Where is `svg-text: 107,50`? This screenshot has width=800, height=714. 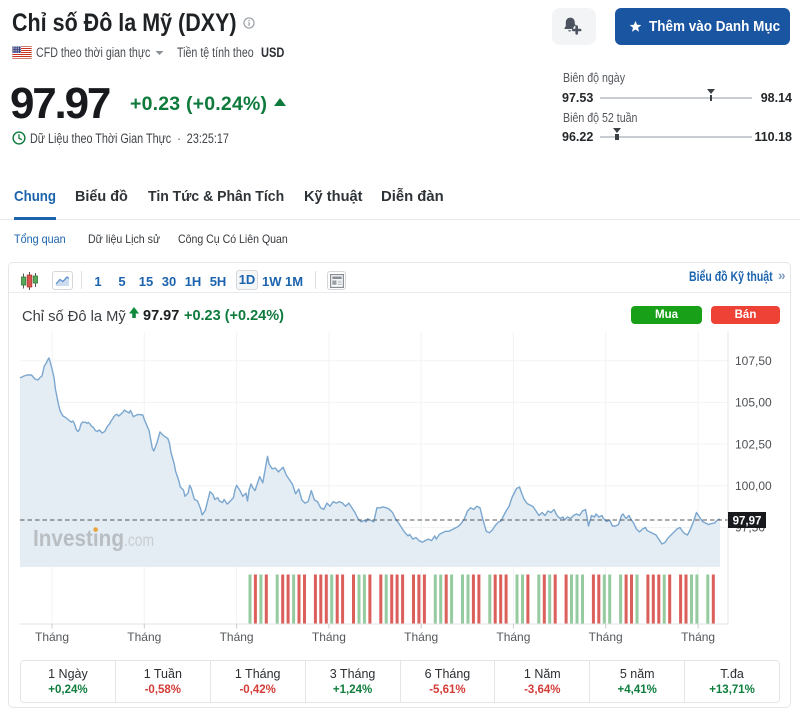 svg-text: 107,50 is located at coordinates (753, 361).